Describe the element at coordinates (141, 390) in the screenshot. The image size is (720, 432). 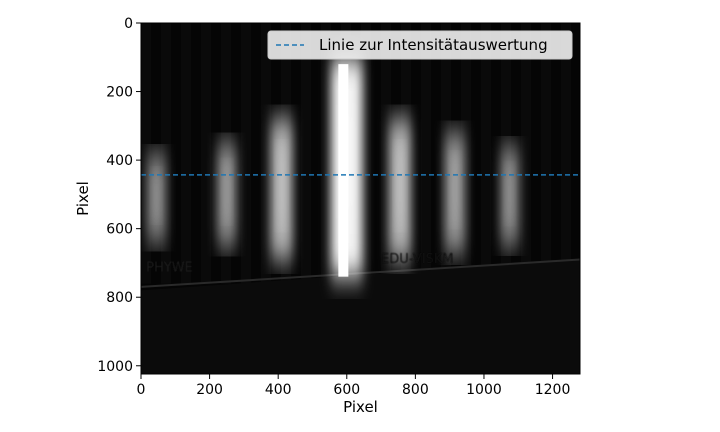
I see `x-tick-label: 0` at that location.